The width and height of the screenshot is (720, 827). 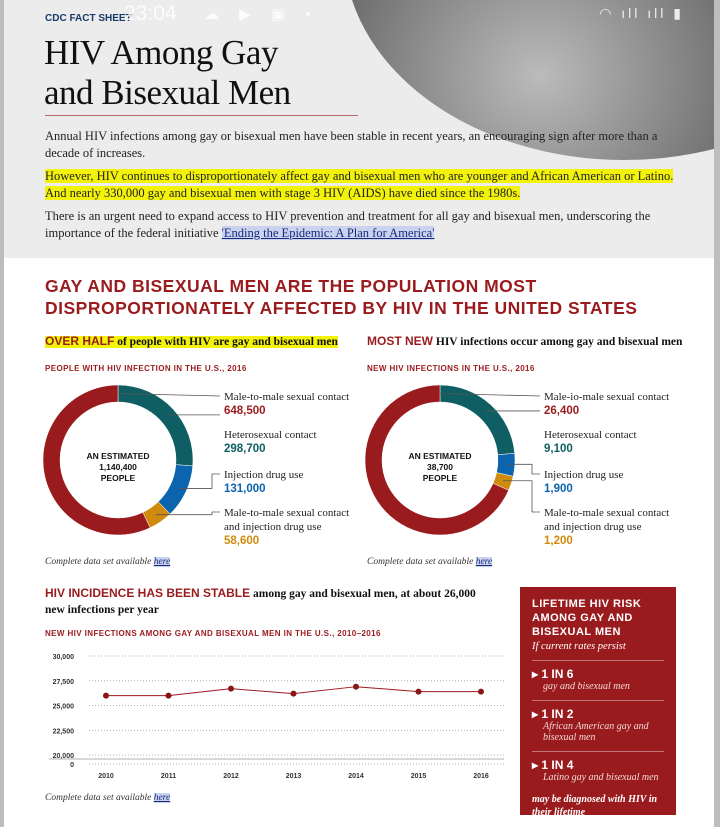 I want to click on x-tick-label: 2014, so click(x=356, y=776).